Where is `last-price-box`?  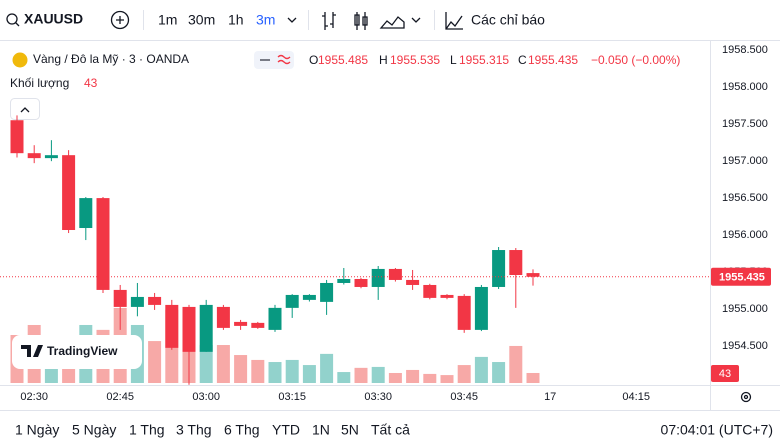 last-price-box is located at coordinates (741, 276).